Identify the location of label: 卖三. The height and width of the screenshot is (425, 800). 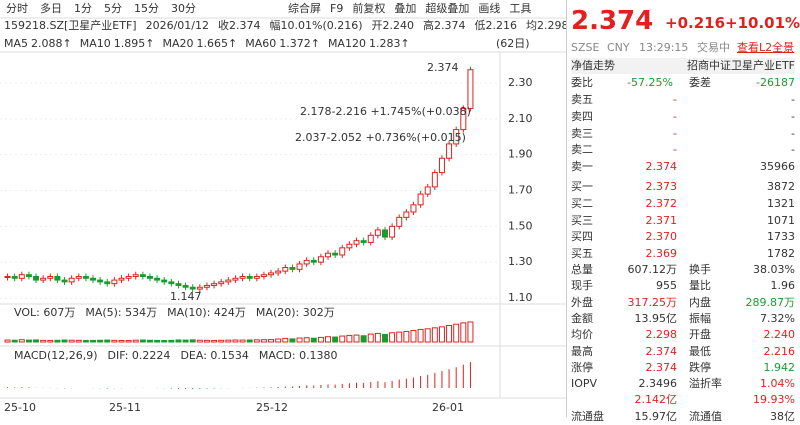
(582, 133).